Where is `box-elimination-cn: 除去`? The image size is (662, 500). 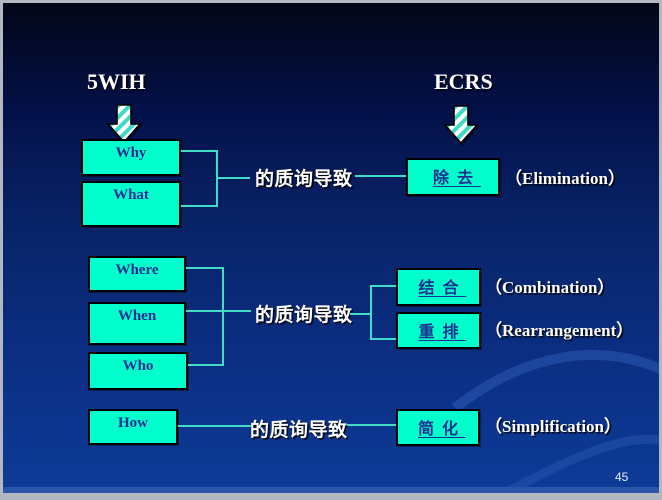 box-elimination-cn: 除去 is located at coordinates (453, 177).